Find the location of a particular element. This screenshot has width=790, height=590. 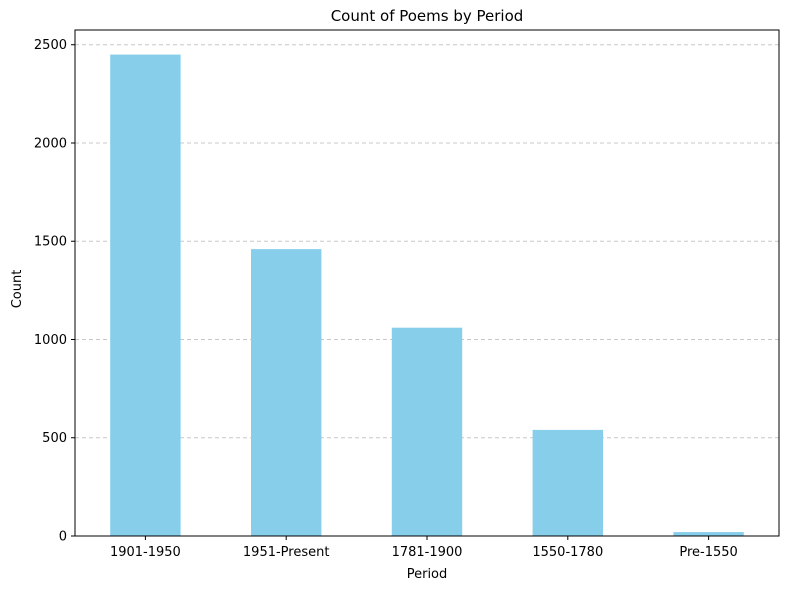

x-tick-label-2: 1781-1900 is located at coordinates (427, 552).